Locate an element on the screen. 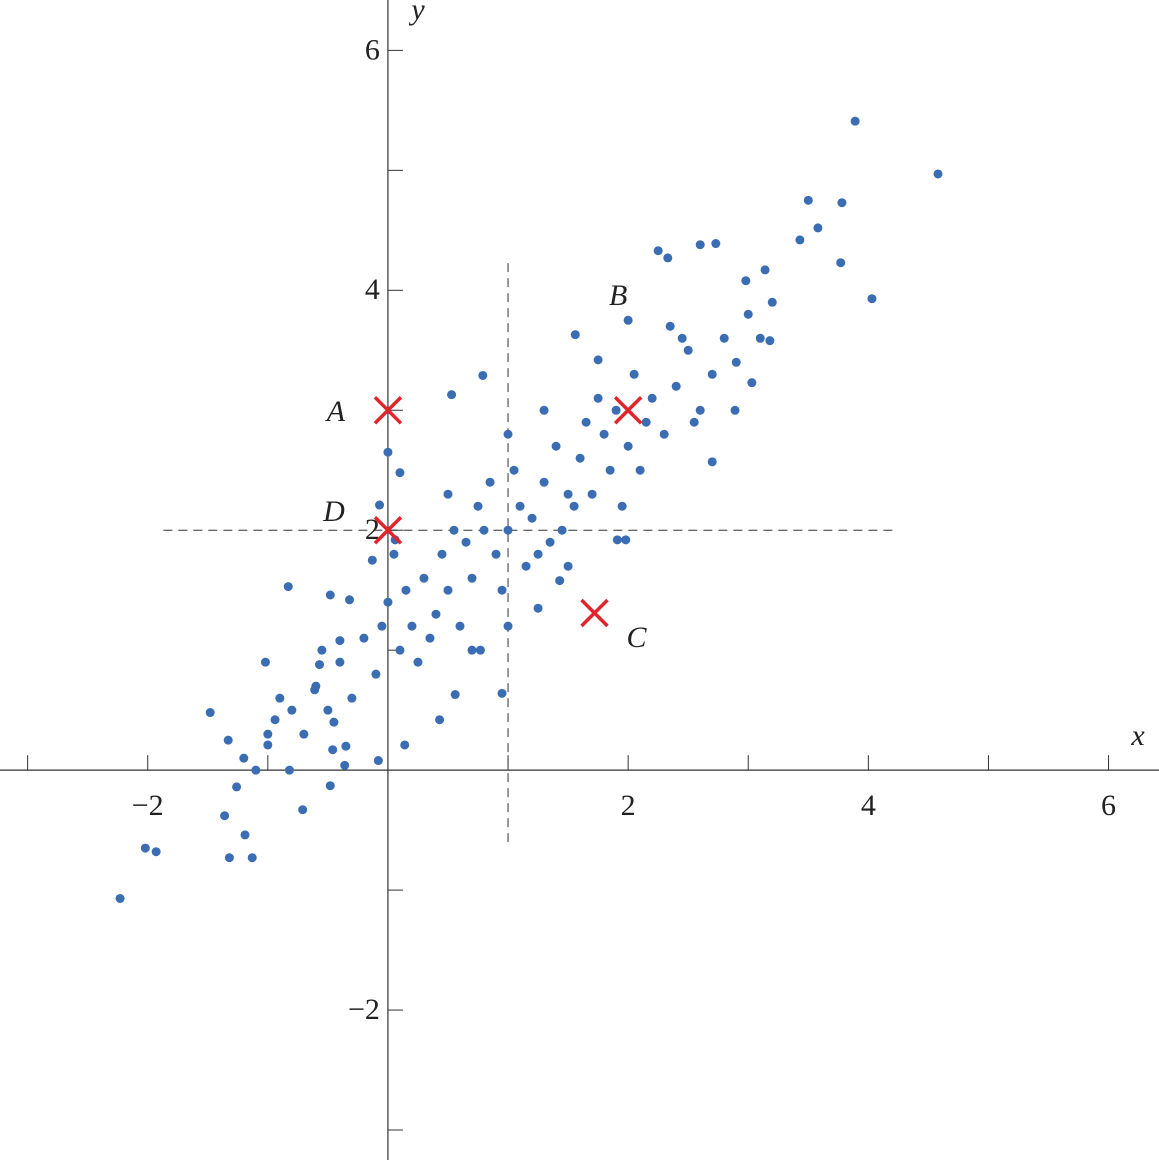 This screenshot has height=1160, width=1159. x-tick-label: 2 is located at coordinates (628, 805).